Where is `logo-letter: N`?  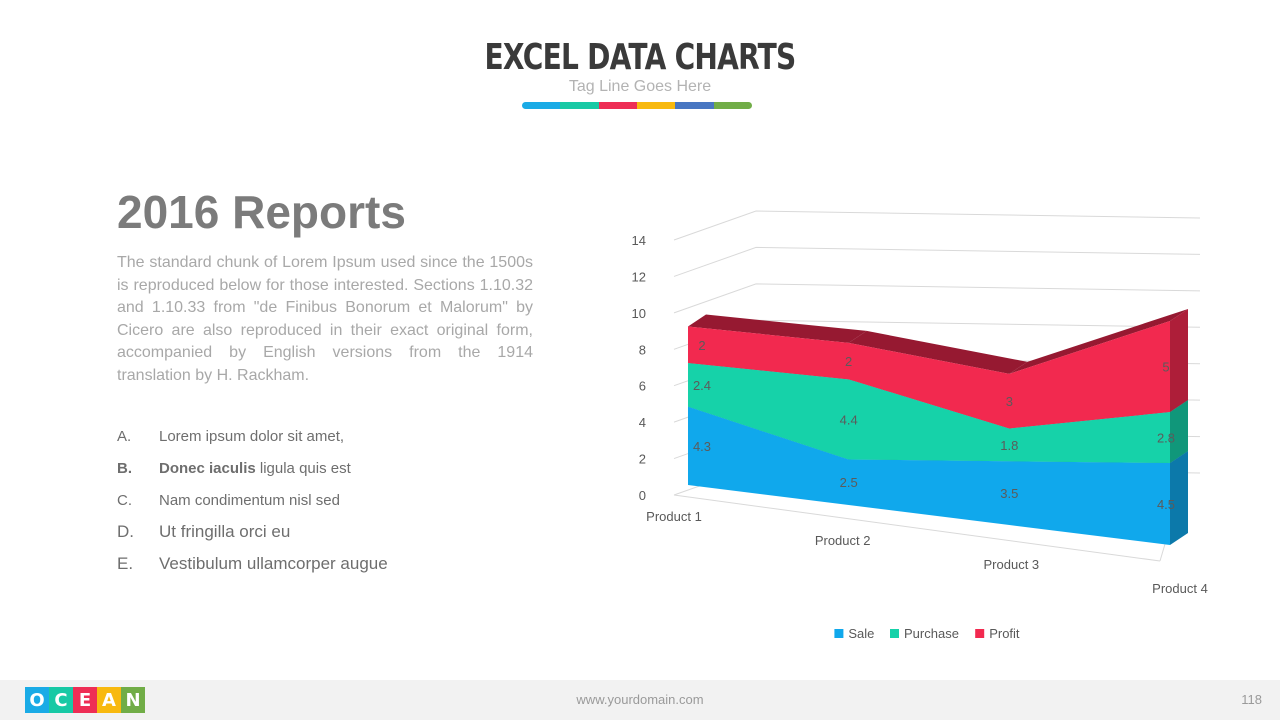 logo-letter: N is located at coordinates (133, 700).